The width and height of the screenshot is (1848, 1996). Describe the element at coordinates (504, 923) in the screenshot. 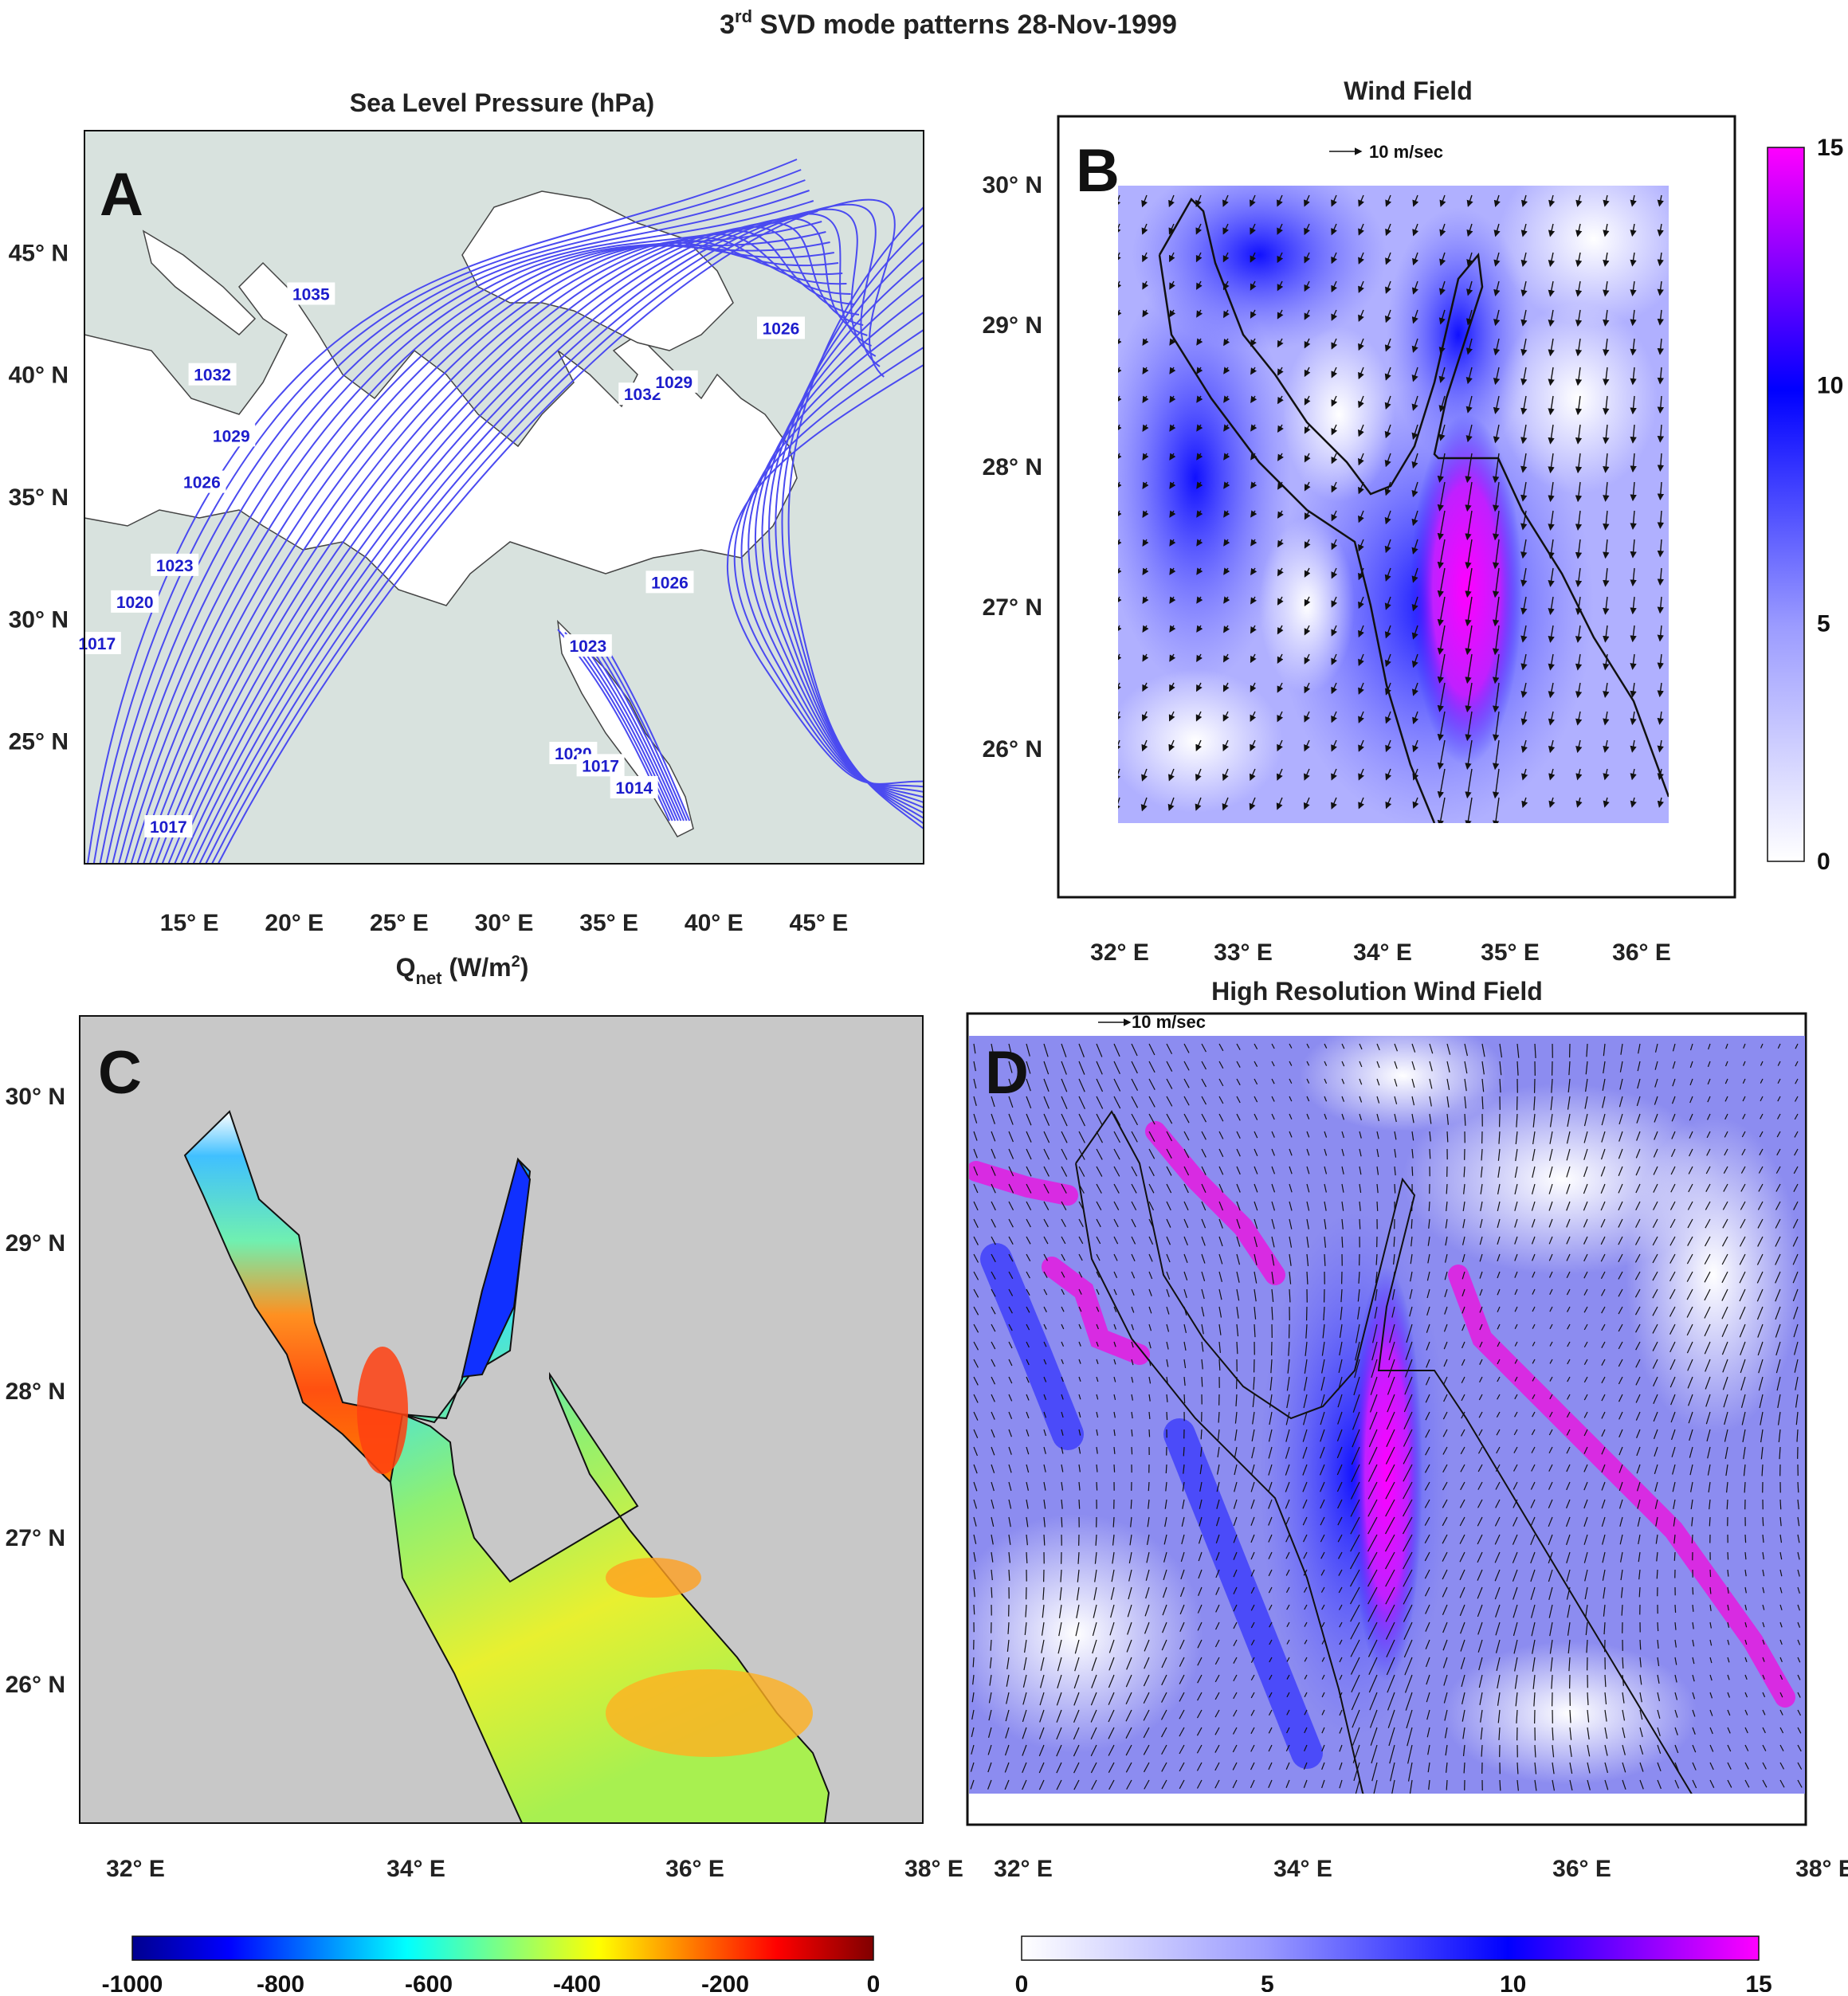

I see `panel-a-xtick: 30° E` at that location.